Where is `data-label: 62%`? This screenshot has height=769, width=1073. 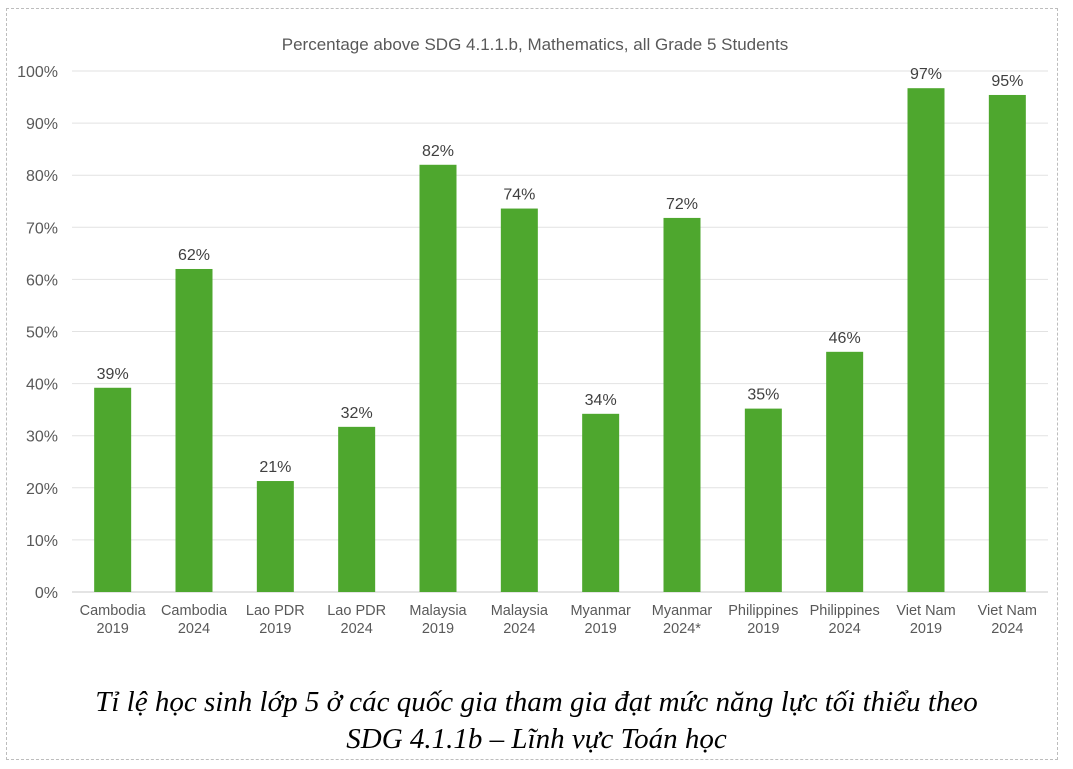
data-label: 62% is located at coordinates (194, 255).